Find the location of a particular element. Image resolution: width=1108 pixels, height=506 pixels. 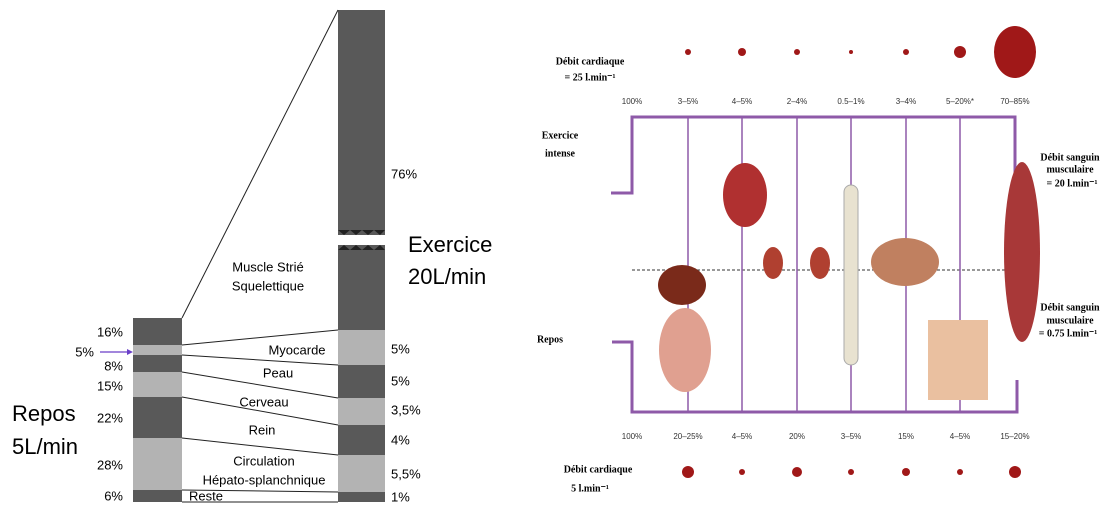

brain is located at coordinates (905, 262).